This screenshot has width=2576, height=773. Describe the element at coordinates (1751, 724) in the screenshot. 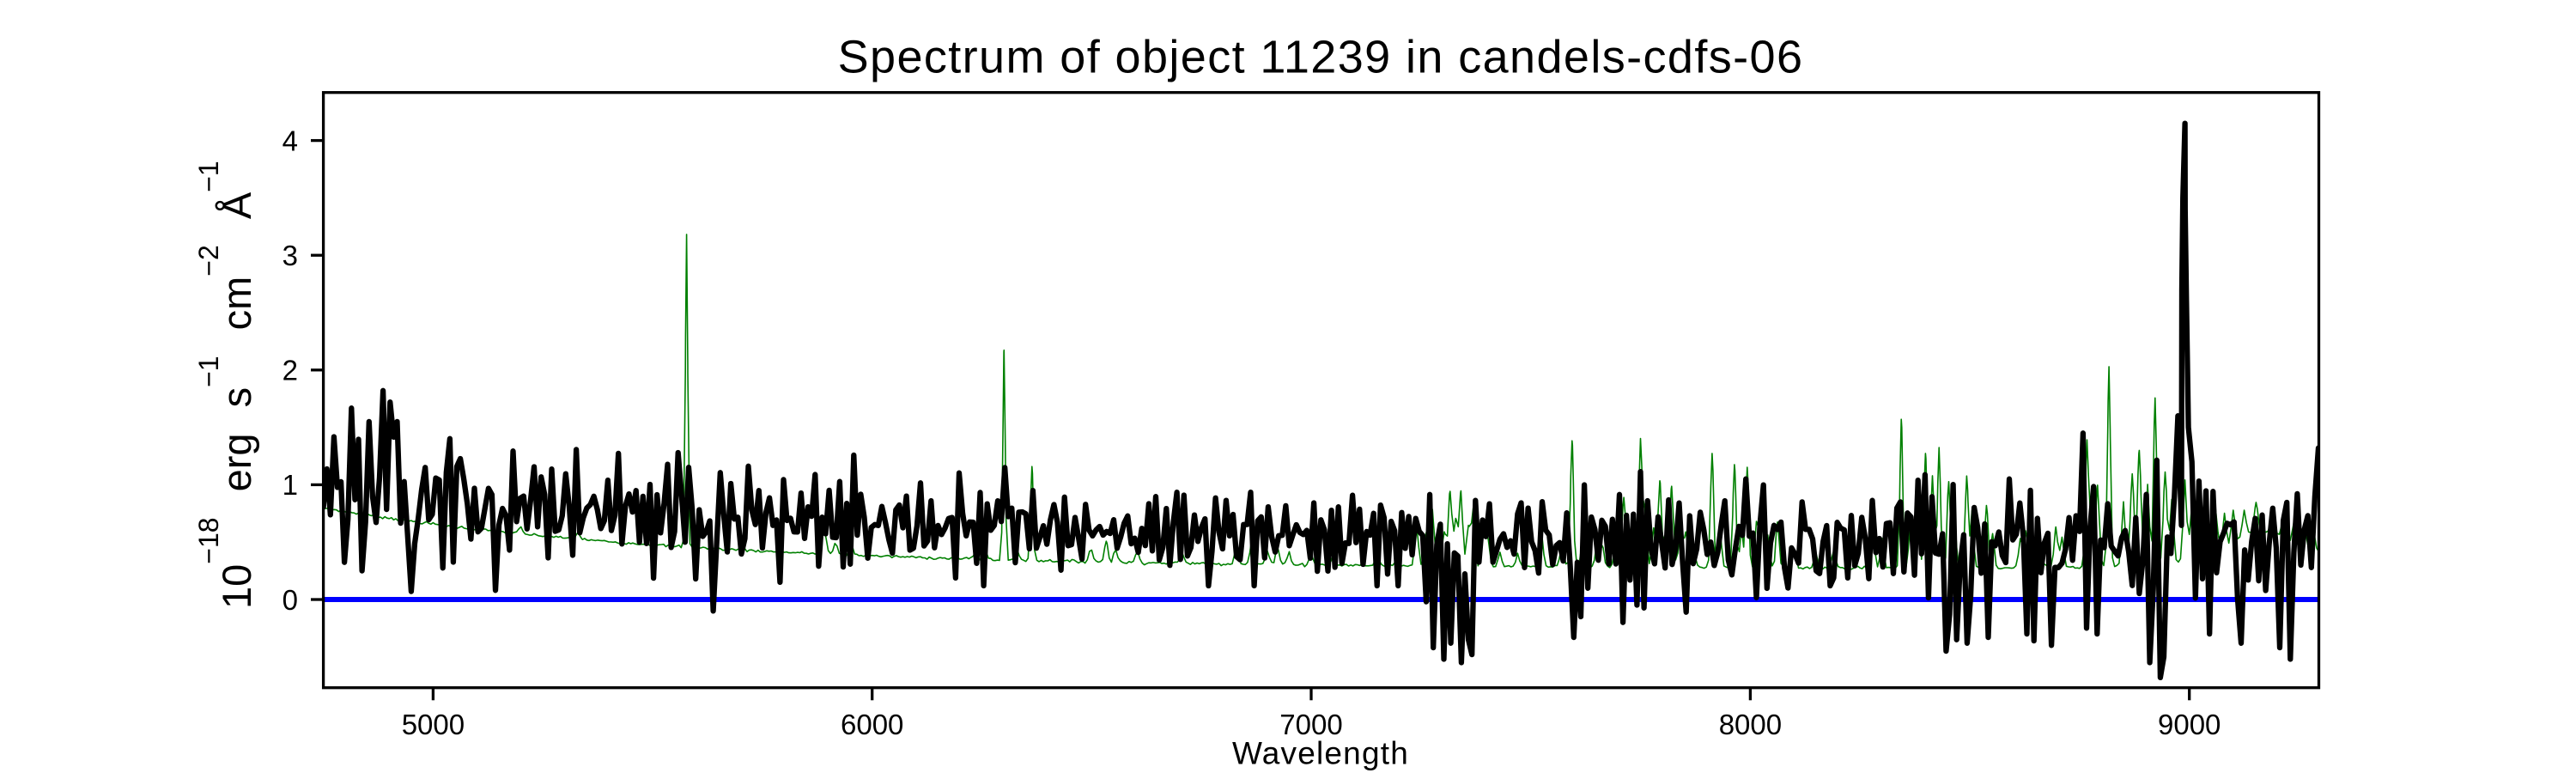

I see `svg-text: 8000` at that location.